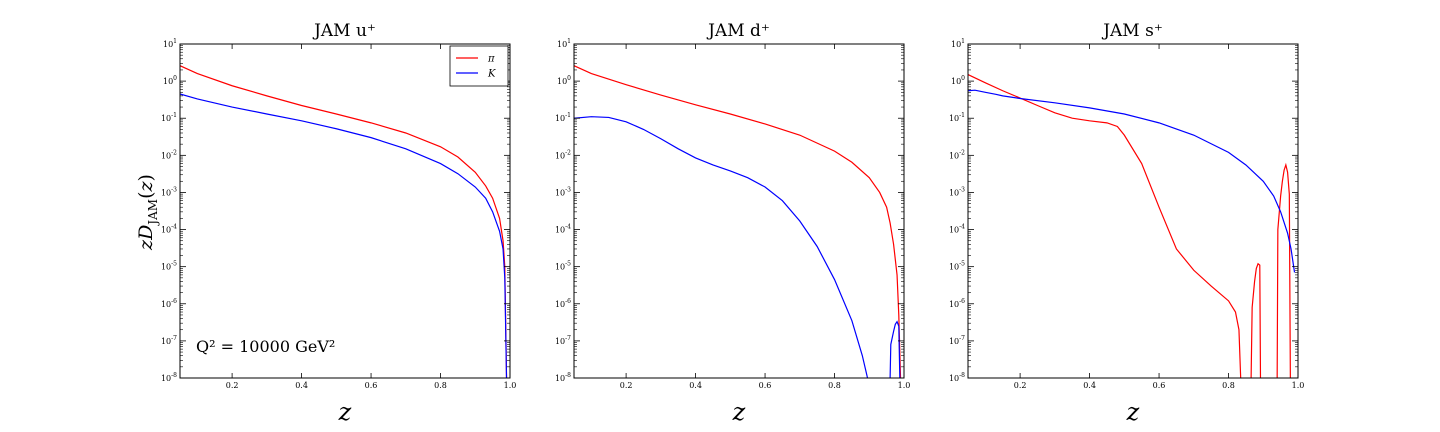 This screenshot has width=1440, height=432. What do you see at coordinates (265, 346) in the screenshot?
I see `q2-annotation: Q² = 10000 GeV²` at bounding box center [265, 346].